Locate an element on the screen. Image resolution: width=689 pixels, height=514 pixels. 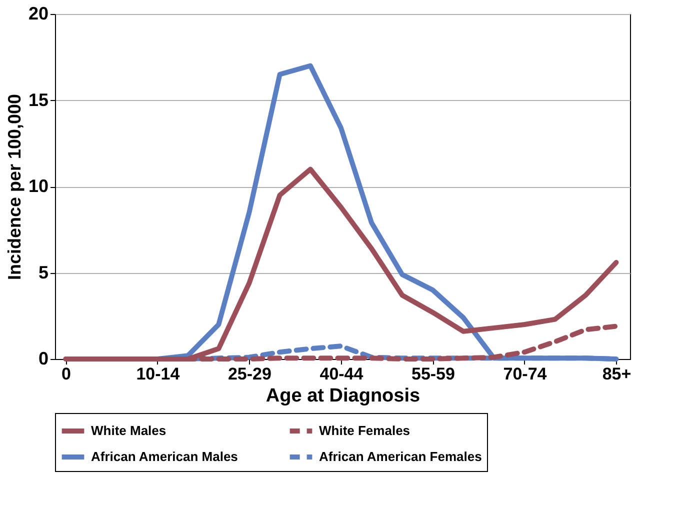
legend-label: White Males is located at coordinates (128, 430).